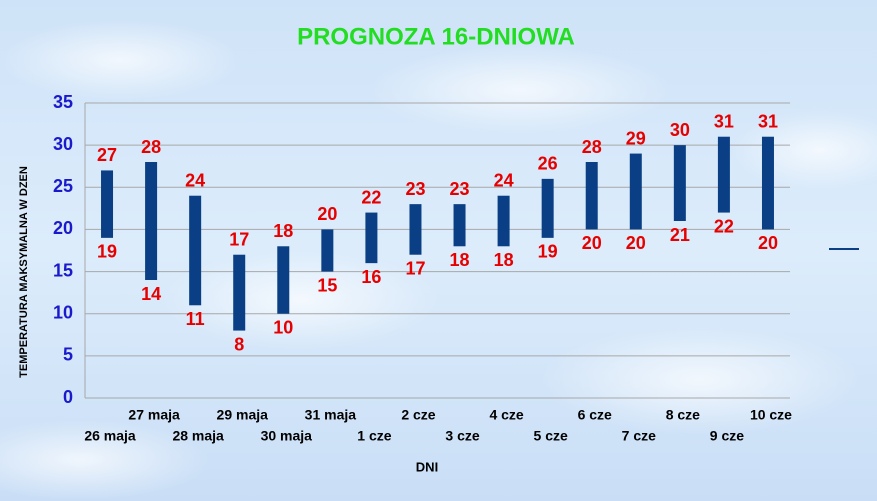 The image size is (877, 501). I want to click on x-tick-label: 5 cze, so click(551, 436).